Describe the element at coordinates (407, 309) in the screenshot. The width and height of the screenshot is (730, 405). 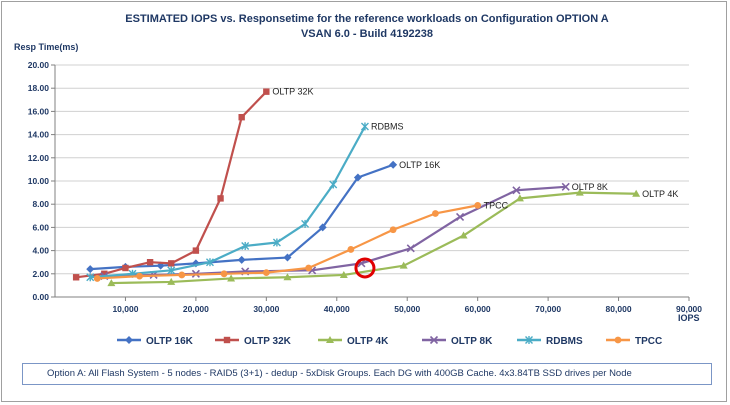
I see `x-tick-label: 50,000` at that location.